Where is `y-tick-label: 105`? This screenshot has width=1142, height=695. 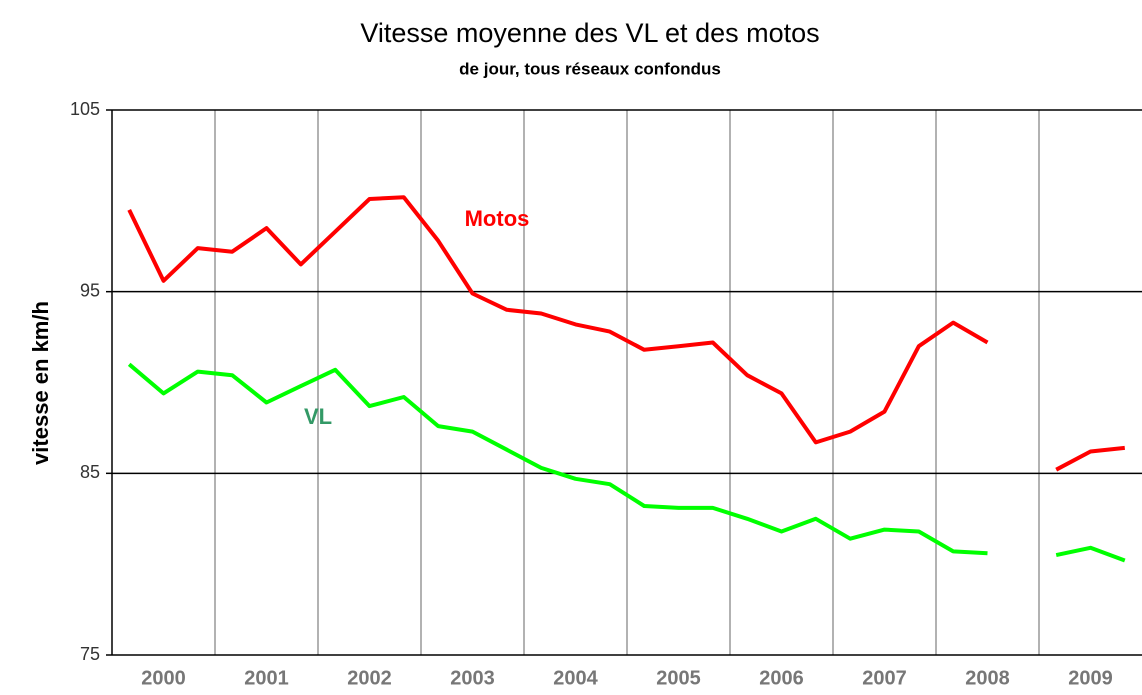 y-tick-label: 105 is located at coordinates (85, 109).